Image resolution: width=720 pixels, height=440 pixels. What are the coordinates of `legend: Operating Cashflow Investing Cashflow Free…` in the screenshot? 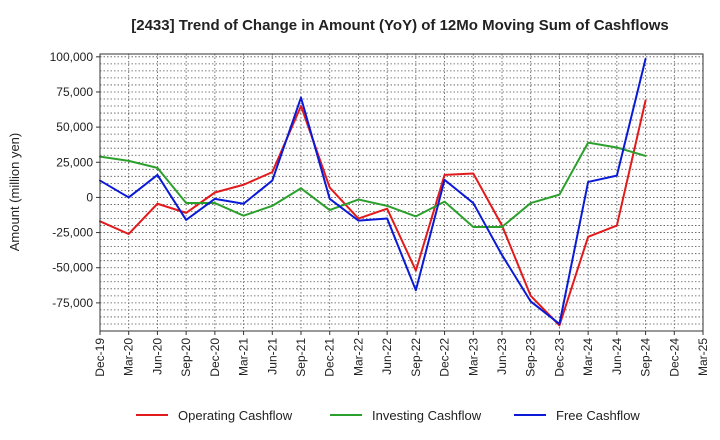 It's located at (388, 415).